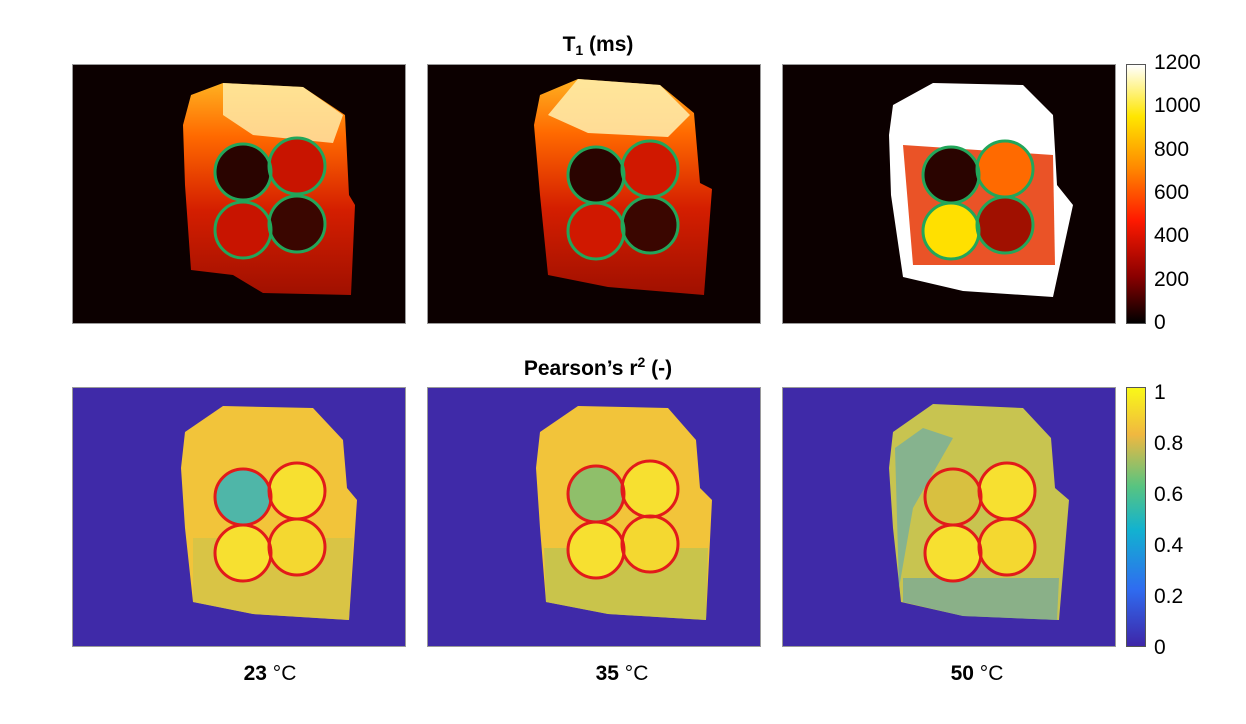  What do you see at coordinates (1160, 647) in the screenshot?
I see `r2-tick-0: 0` at bounding box center [1160, 647].